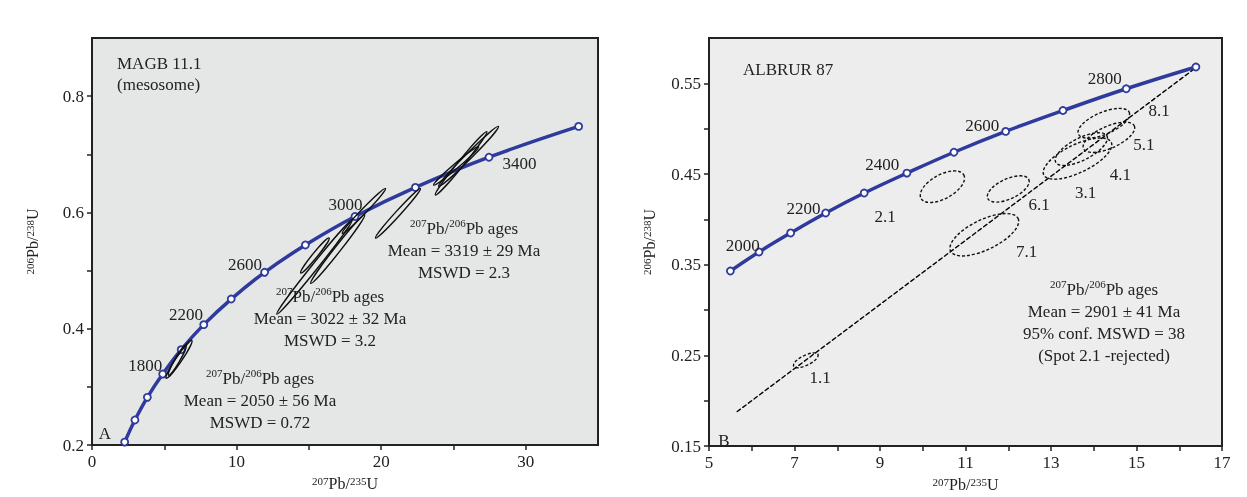 This screenshot has height=497, width=1247. Describe the element at coordinates (73, 329) in the screenshot. I see `y-tick-label: 0.4` at that location.